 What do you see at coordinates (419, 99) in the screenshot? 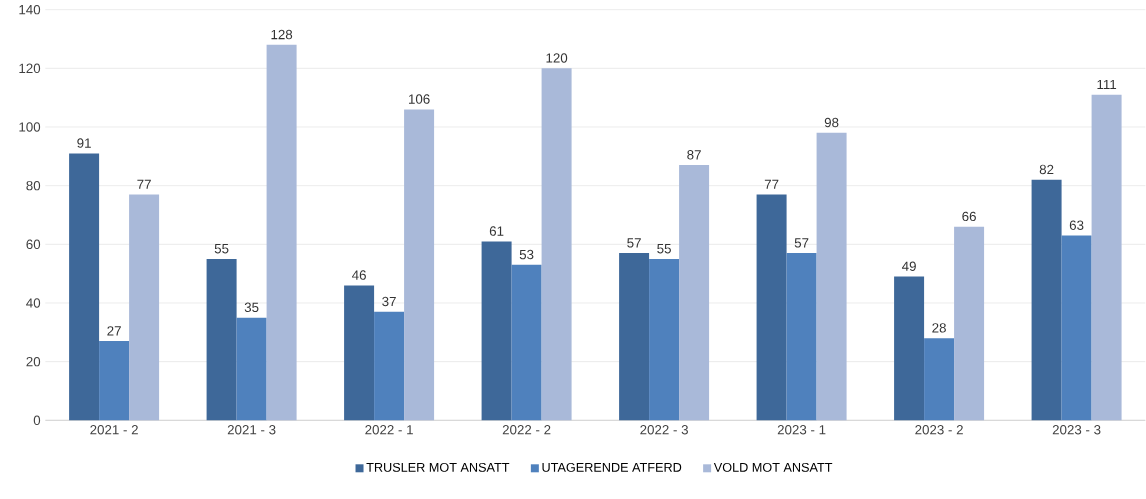
I see `data-label: 106` at bounding box center [419, 99].